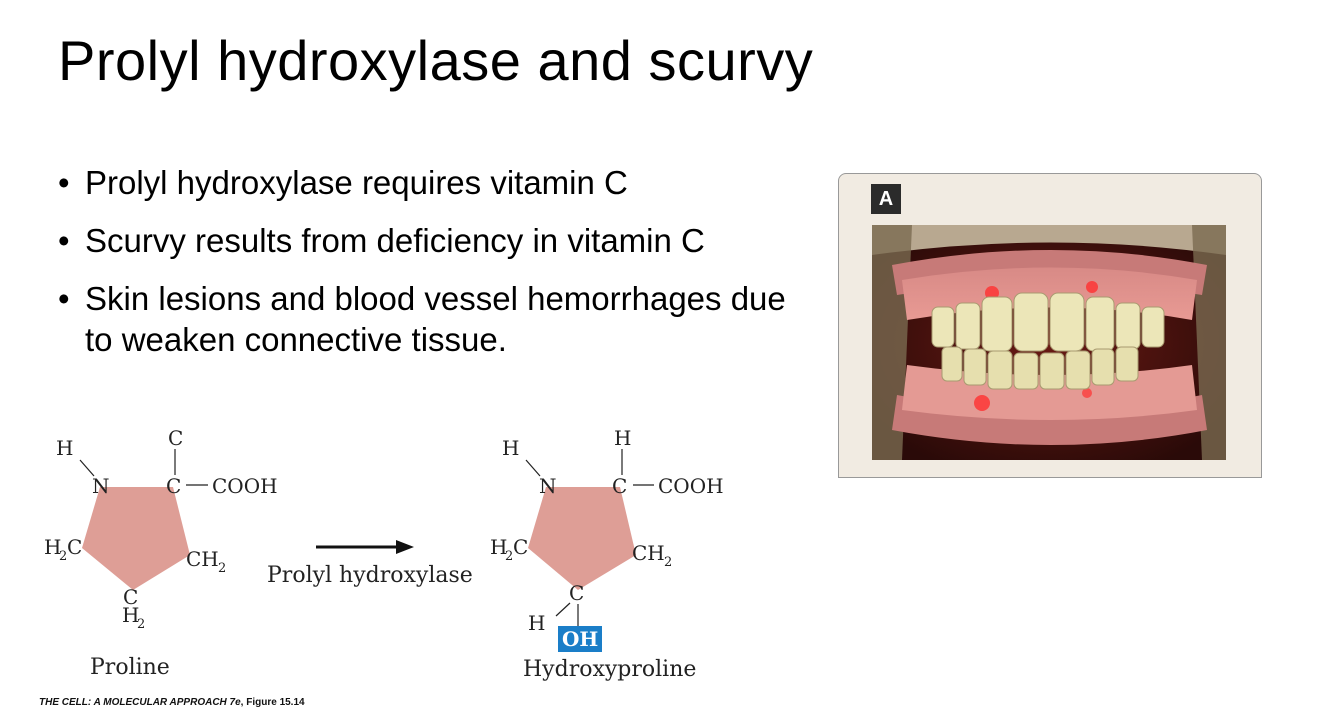  Describe the element at coordinates (520, 547) in the screenshot. I see `hydroxyproline-h2c-c: C` at that location.